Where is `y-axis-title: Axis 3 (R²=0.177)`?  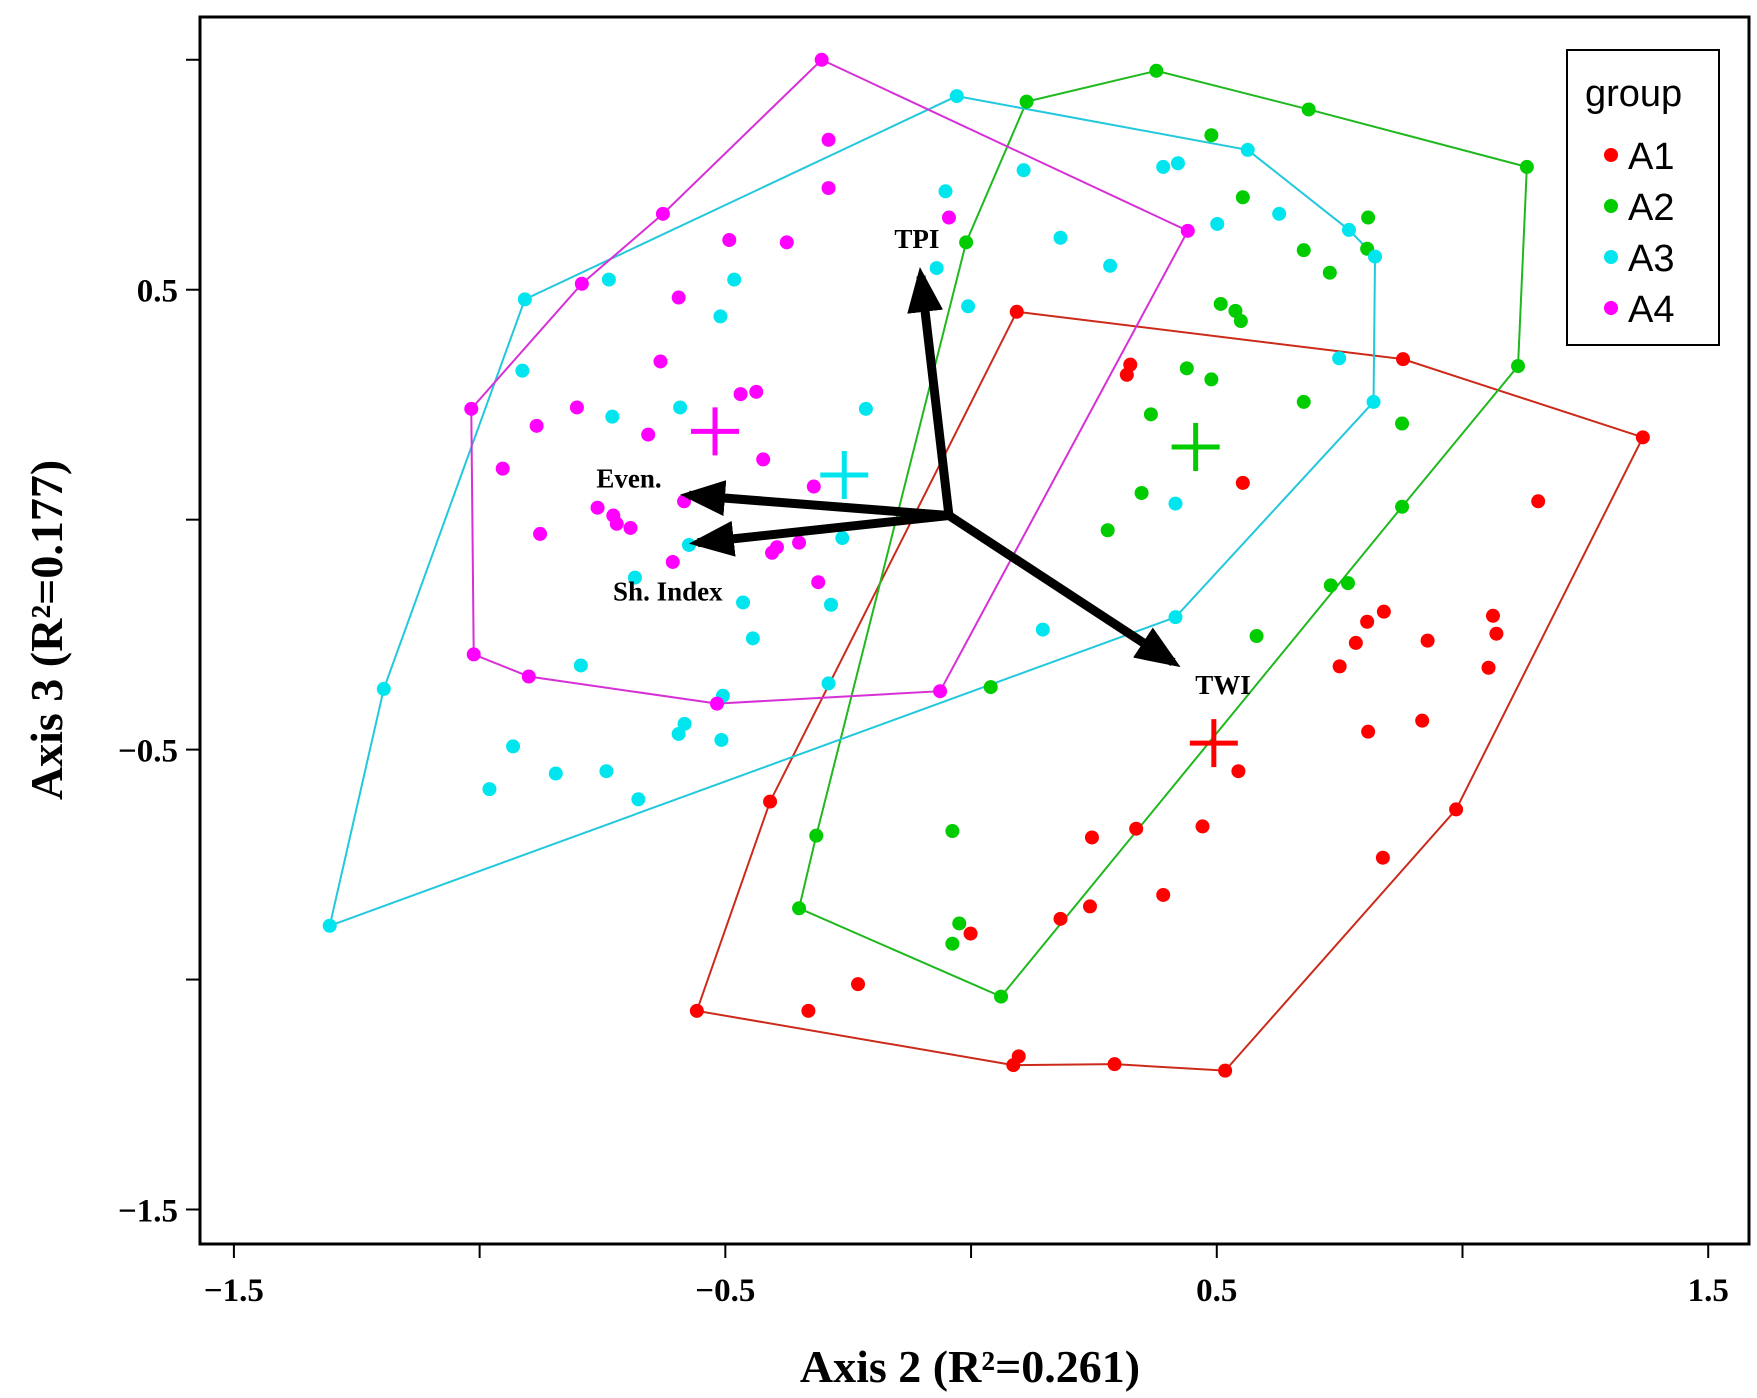
y-axis-title: Axis 3 (R²=0.177) is located at coordinates (46, 630).